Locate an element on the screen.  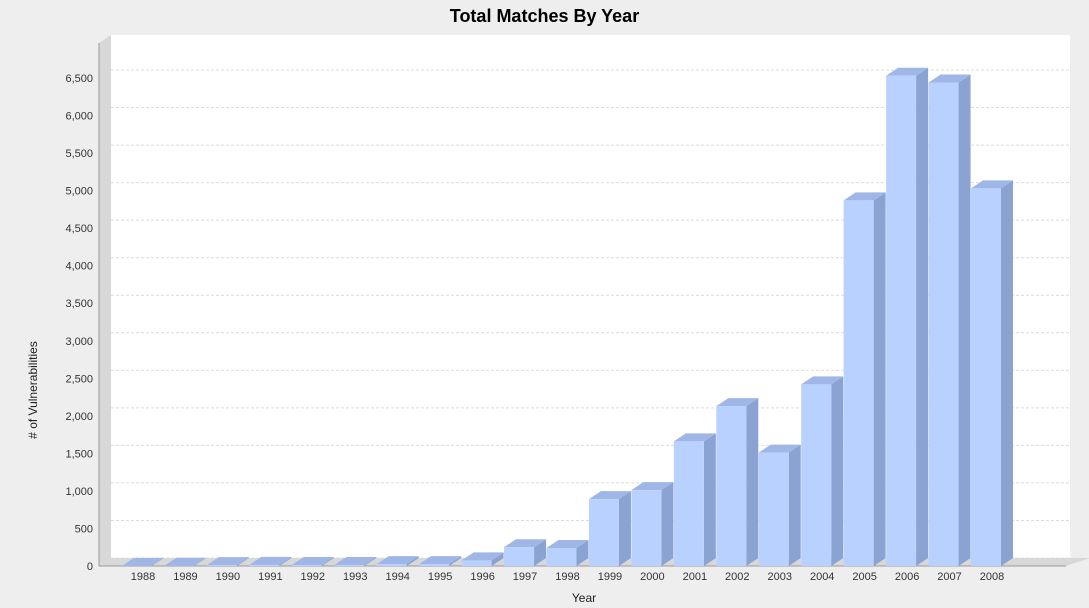
y-tick-label: 2,500 is located at coordinates (79, 379).